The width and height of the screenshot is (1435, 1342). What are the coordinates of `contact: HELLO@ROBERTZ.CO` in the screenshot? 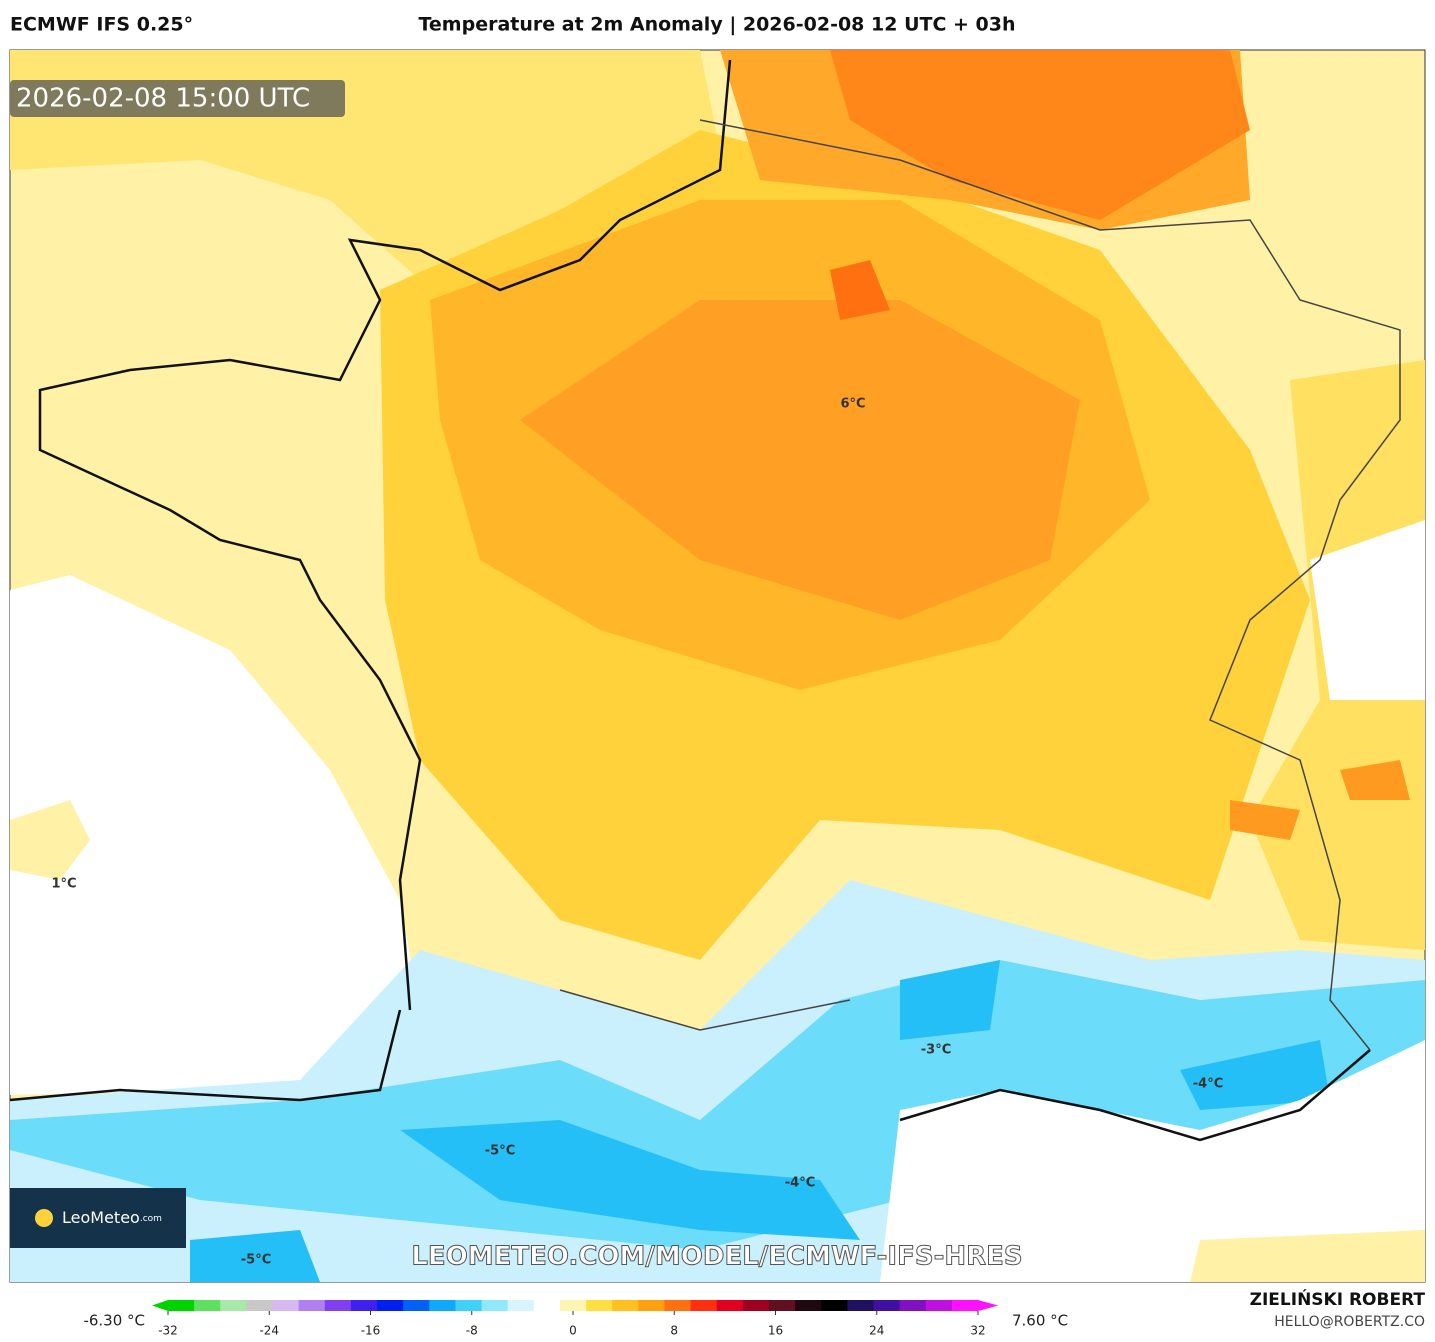 It's located at (1349, 1322).